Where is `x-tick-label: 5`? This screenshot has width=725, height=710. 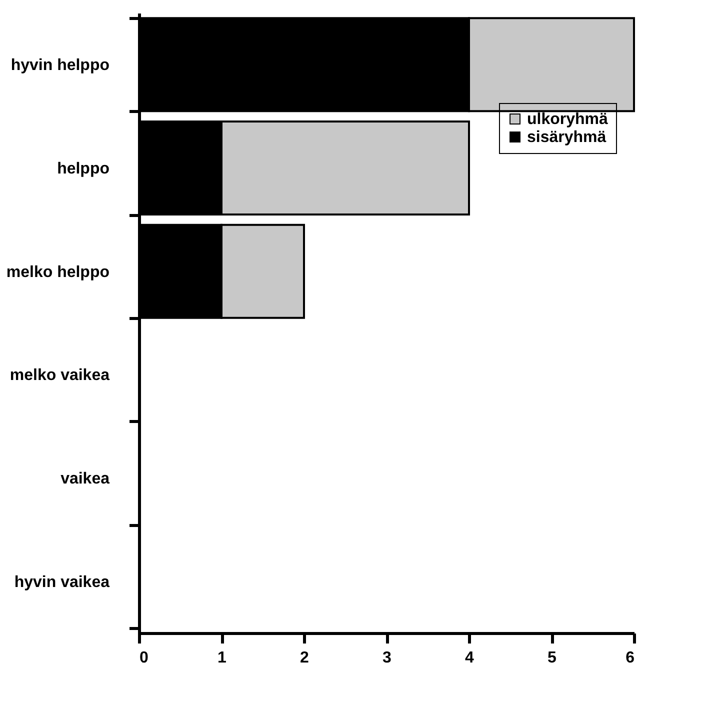
x-tick-label: 5 is located at coordinates (552, 658).